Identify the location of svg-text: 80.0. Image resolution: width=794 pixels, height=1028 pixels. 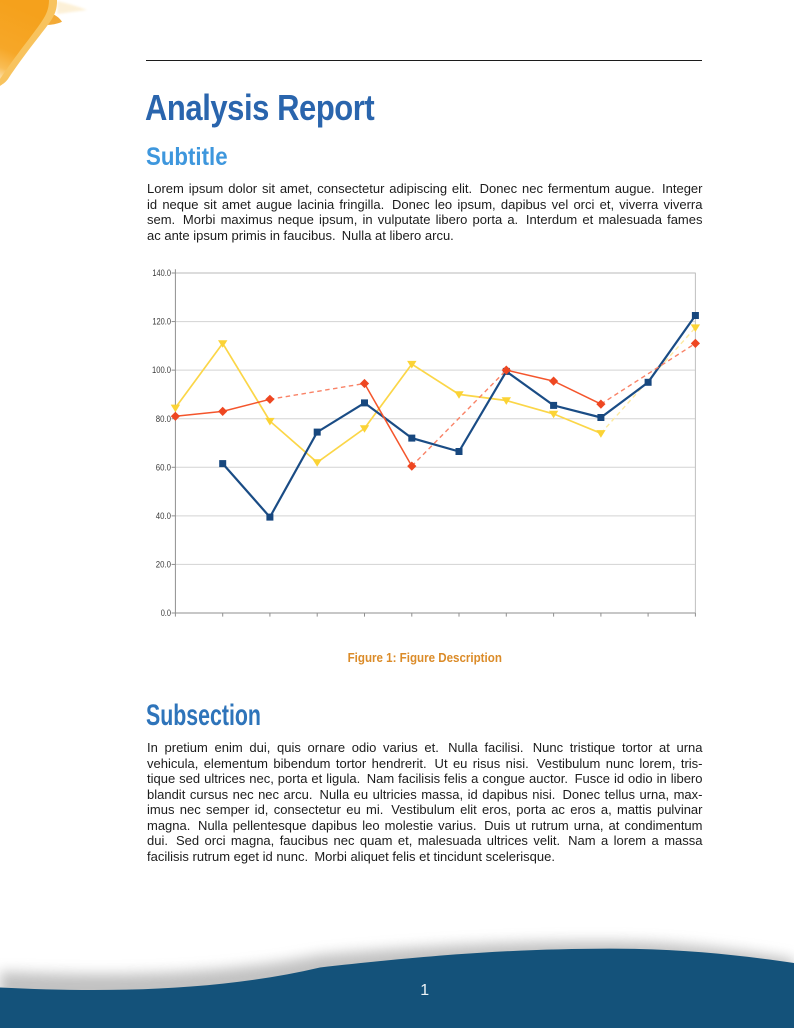
(163, 419).